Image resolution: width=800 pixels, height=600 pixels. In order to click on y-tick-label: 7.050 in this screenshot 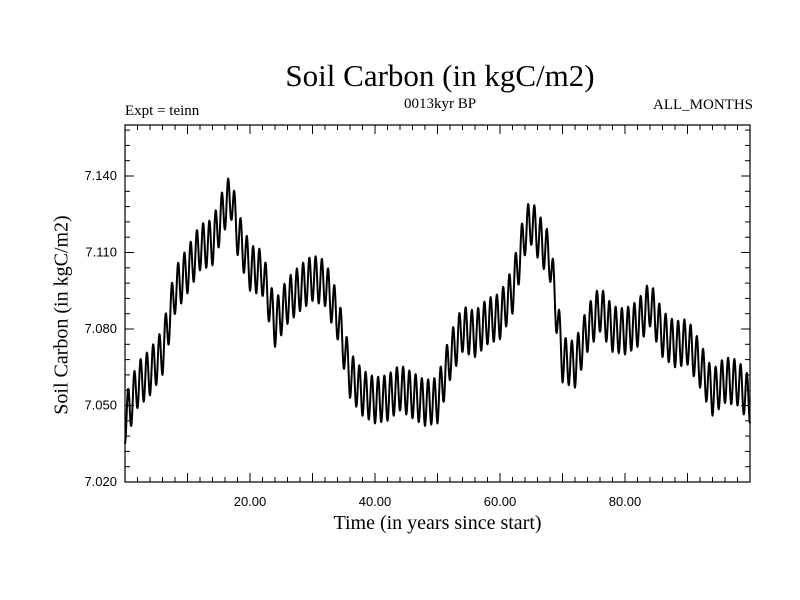, I will do `click(100, 405)`.